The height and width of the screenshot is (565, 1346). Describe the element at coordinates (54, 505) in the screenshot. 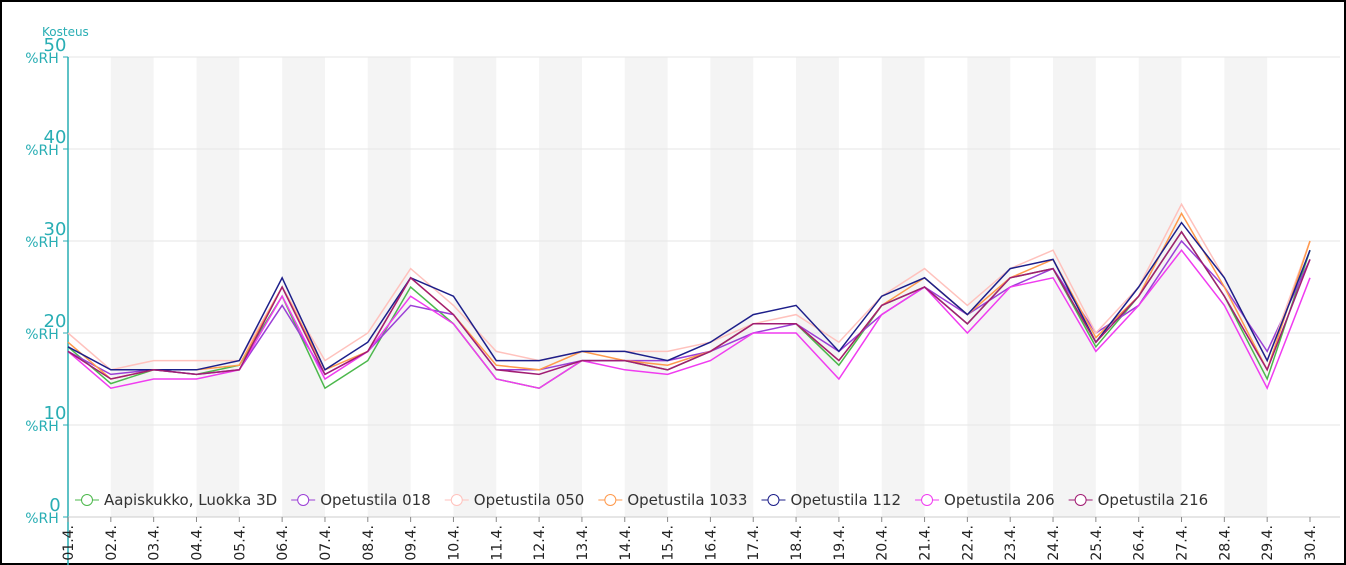

I see `y-tick-label: 0` at that location.